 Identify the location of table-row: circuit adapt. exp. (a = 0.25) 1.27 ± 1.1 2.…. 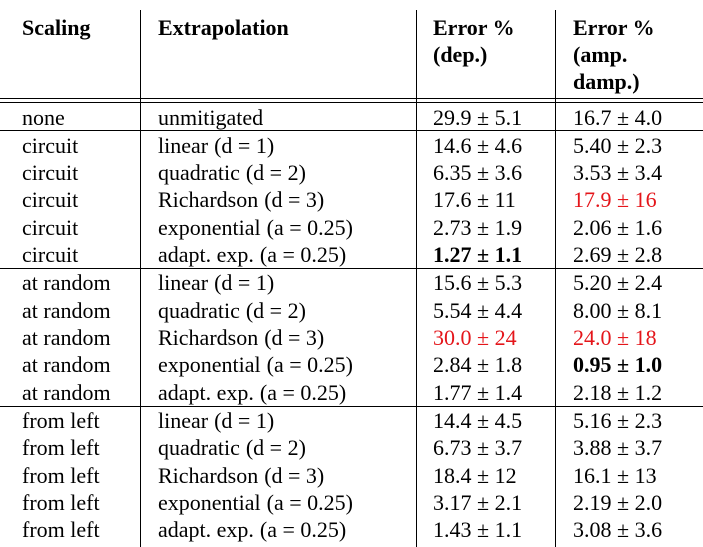
(351, 254).